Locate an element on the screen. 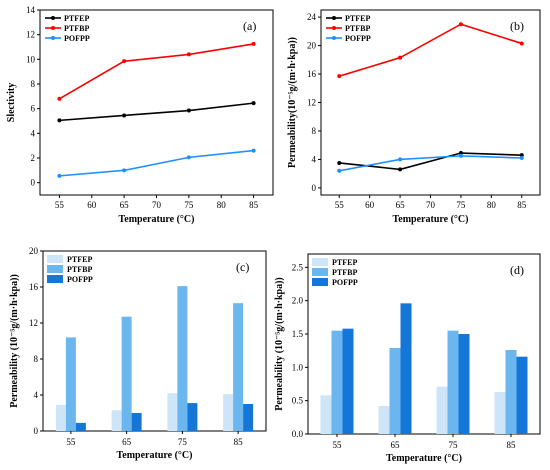 The image size is (550, 470). y-tick-label: 2.5 is located at coordinates (298, 267).